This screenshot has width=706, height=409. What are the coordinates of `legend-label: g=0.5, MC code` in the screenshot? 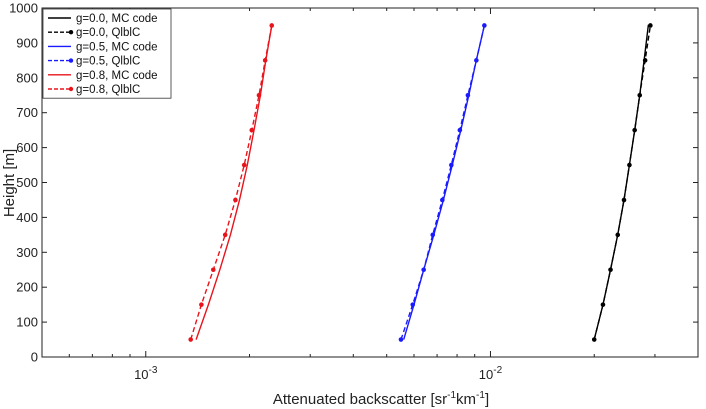 It's located at (117, 47).